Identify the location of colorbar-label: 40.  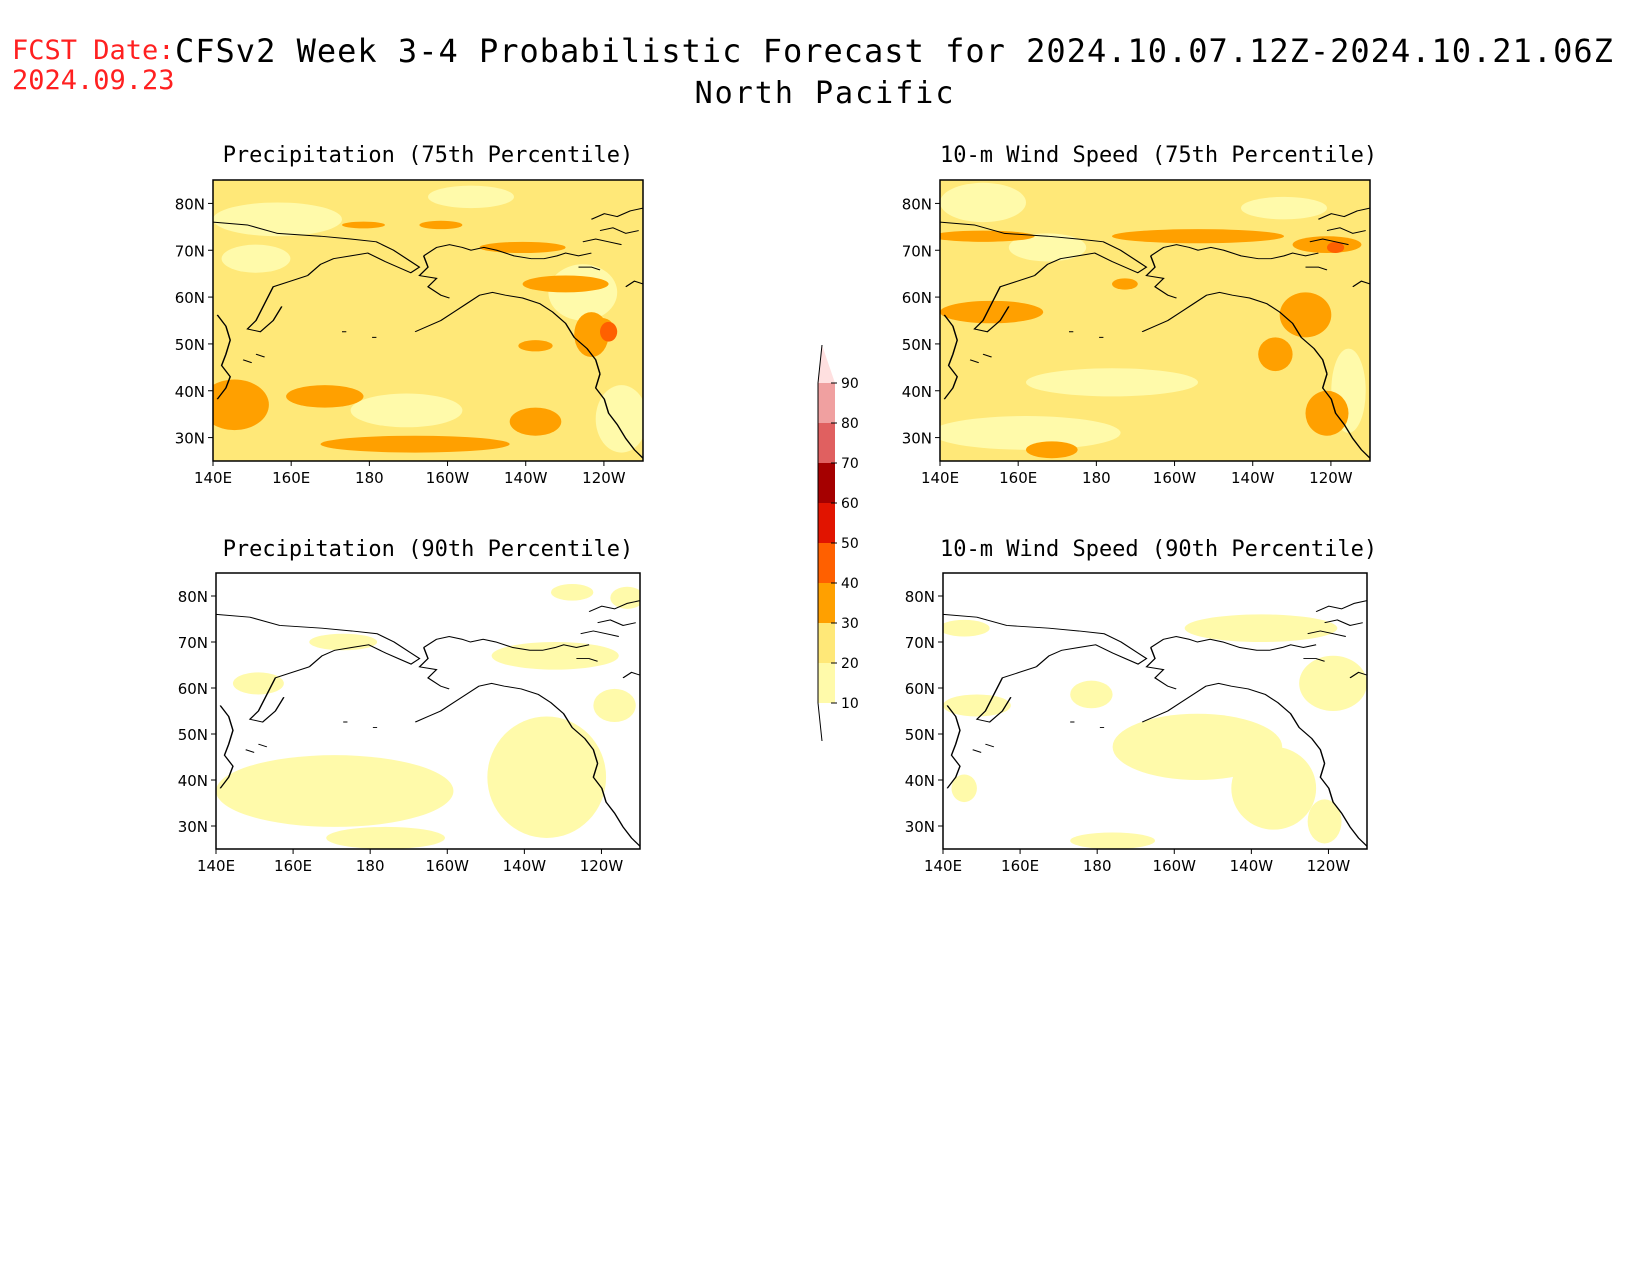
(850, 584).